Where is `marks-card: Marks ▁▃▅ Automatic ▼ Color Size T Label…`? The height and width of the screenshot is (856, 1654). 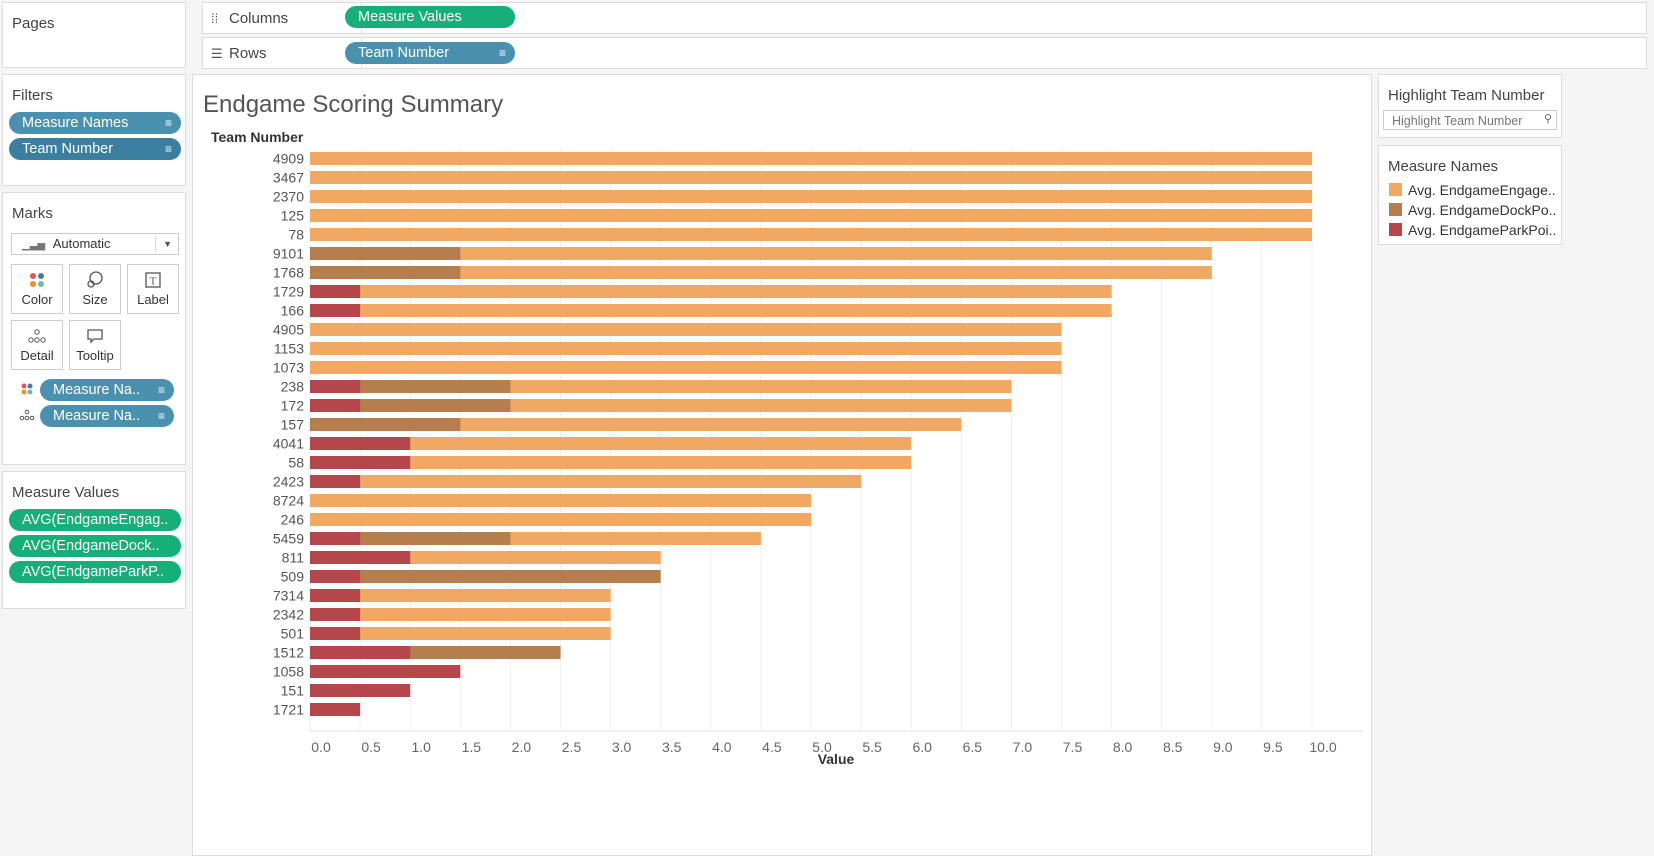 marks-card: Marks ▁▃▅ Automatic ▼ Color Size T Label… is located at coordinates (94, 328).